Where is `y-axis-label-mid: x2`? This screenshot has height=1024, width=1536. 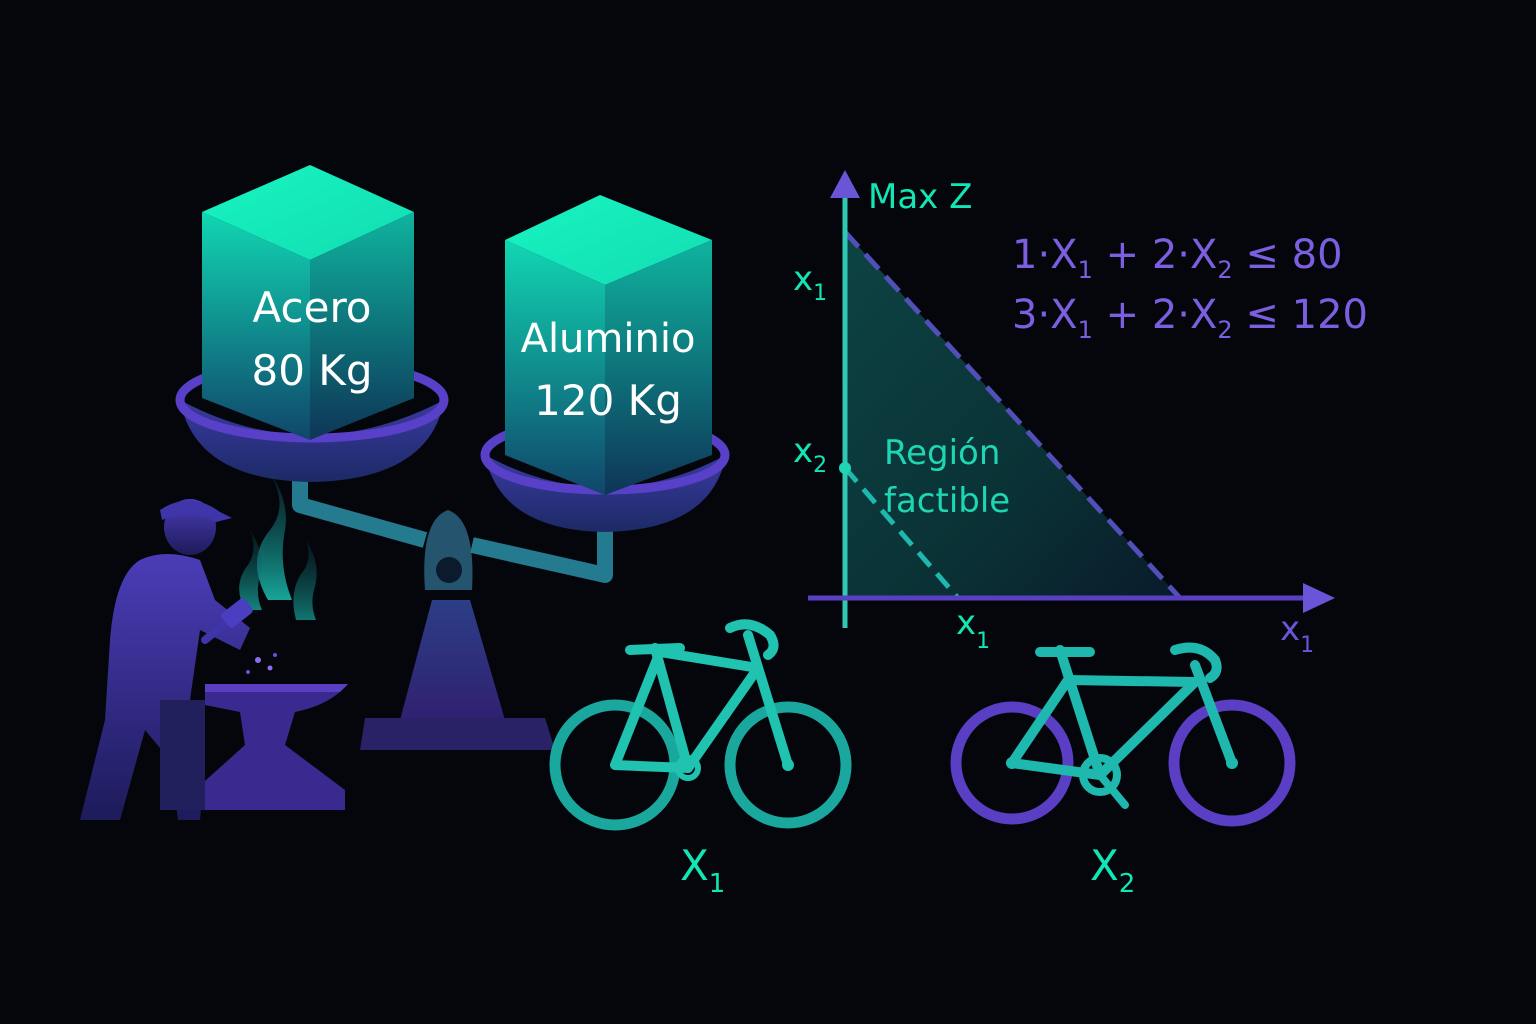 y-axis-label-mid: x2 is located at coordinates (810, 454).